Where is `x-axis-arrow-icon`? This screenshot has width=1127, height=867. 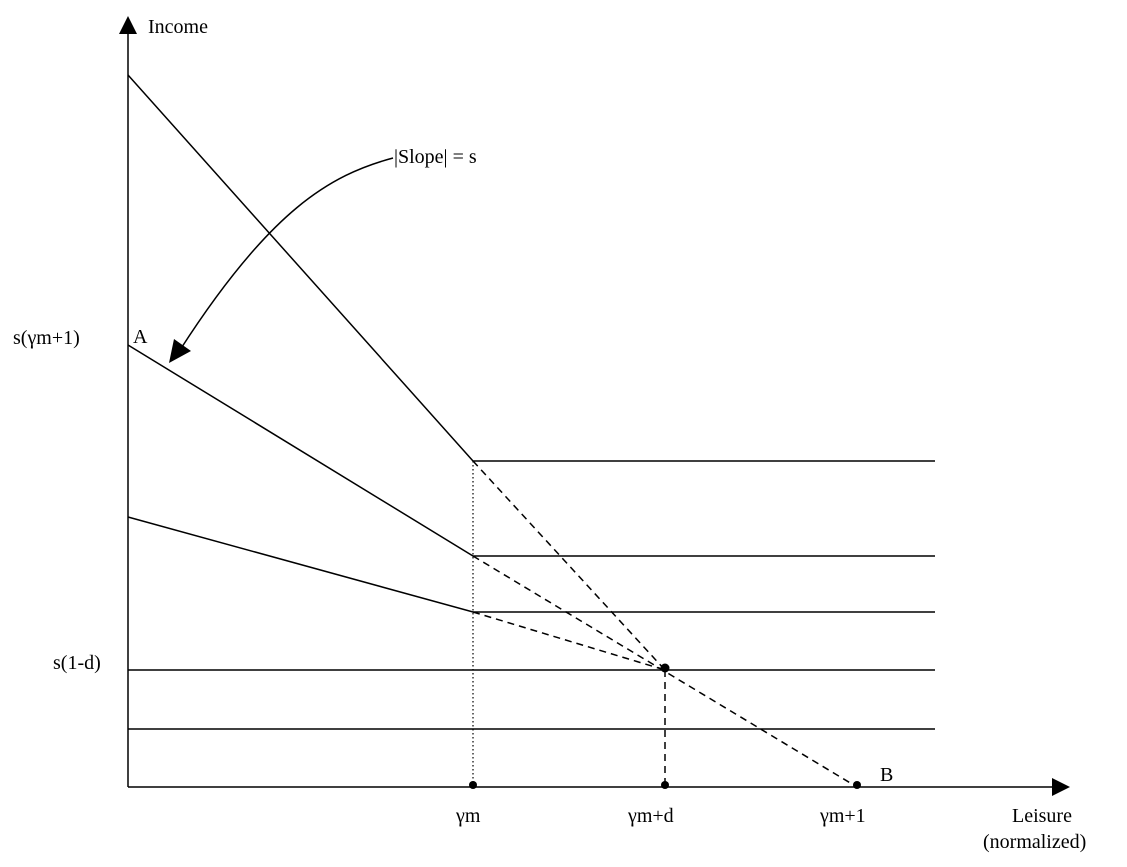
x-axis-arrow-icon is located at coordinates (1061, 787).